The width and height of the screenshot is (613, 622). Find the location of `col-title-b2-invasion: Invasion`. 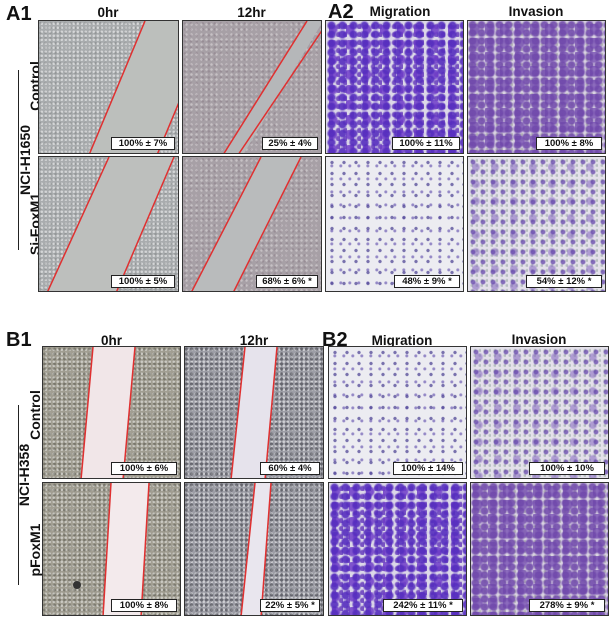

col-title-b2-invasion: Invasion is located at coordinates (539, 339).